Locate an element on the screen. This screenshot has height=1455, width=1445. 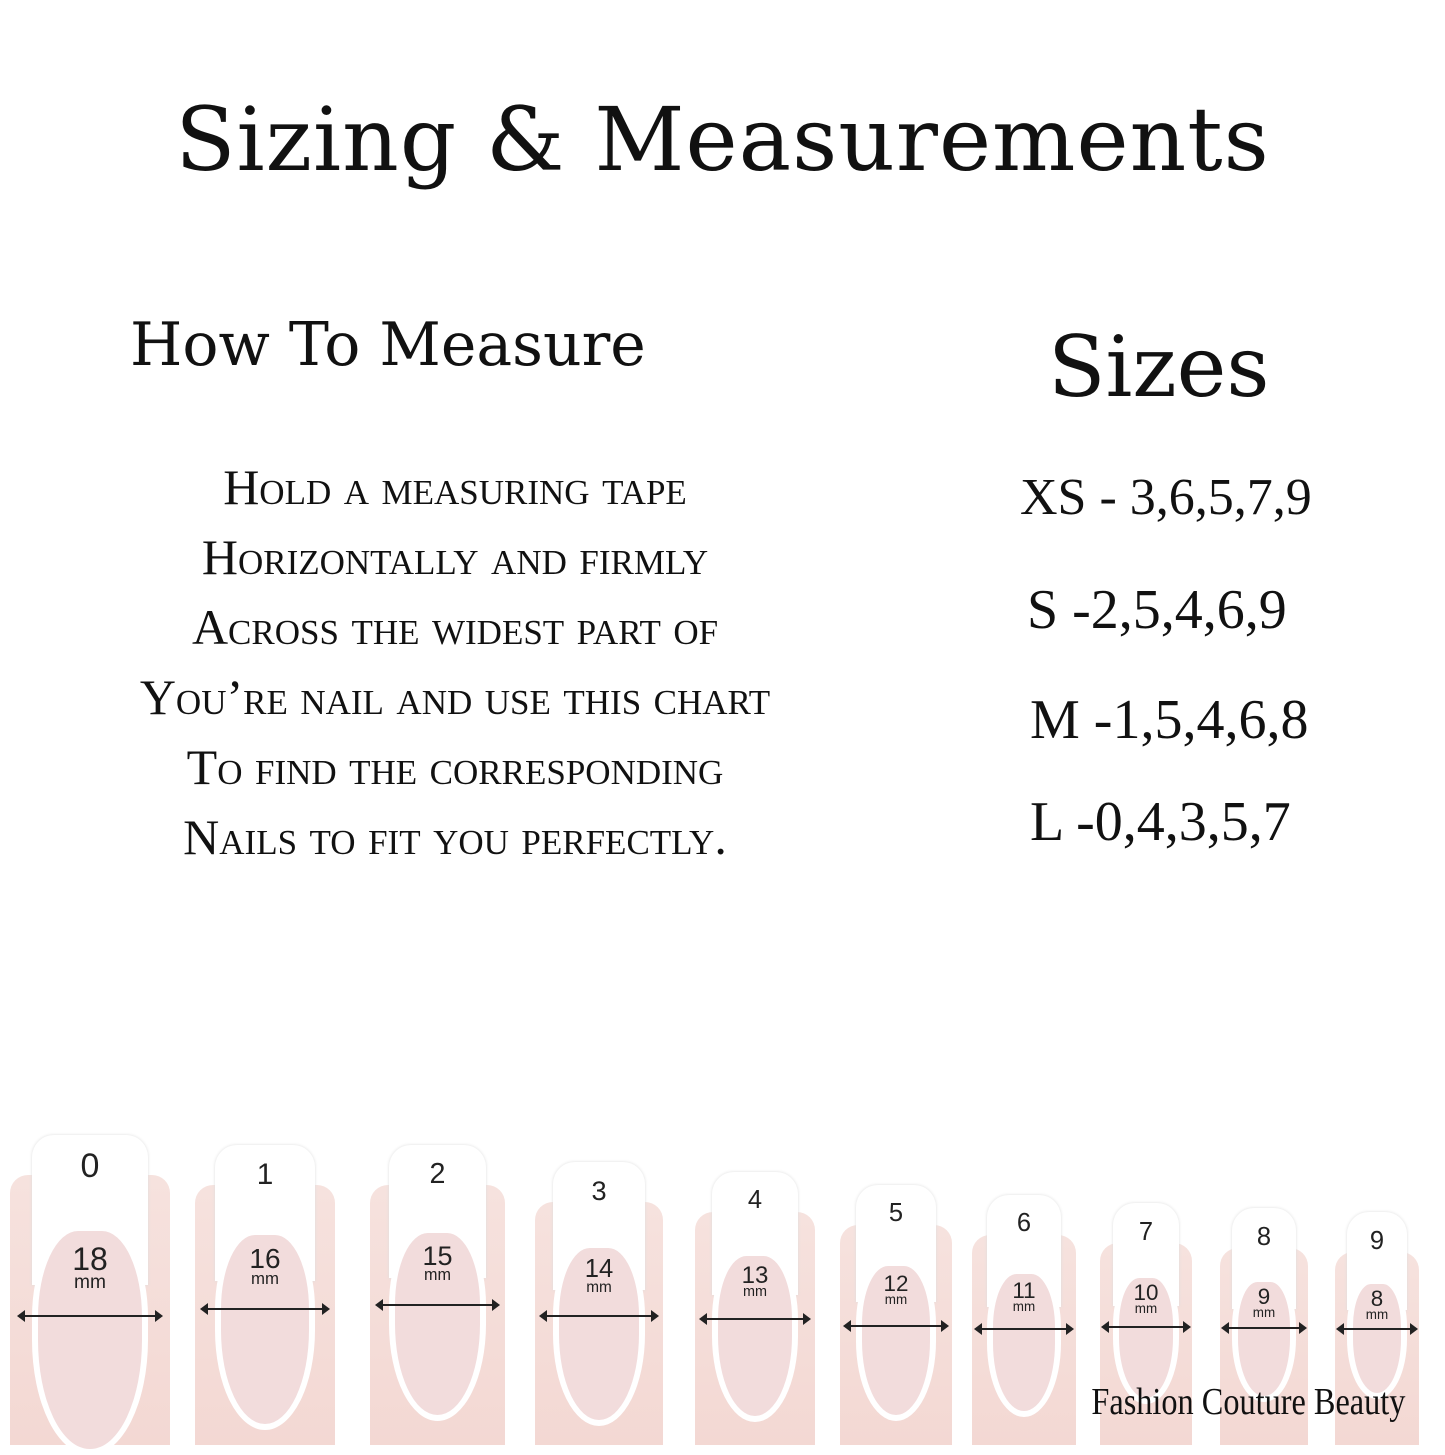
nail-number: 2 is located at coordinates (437, 1173).